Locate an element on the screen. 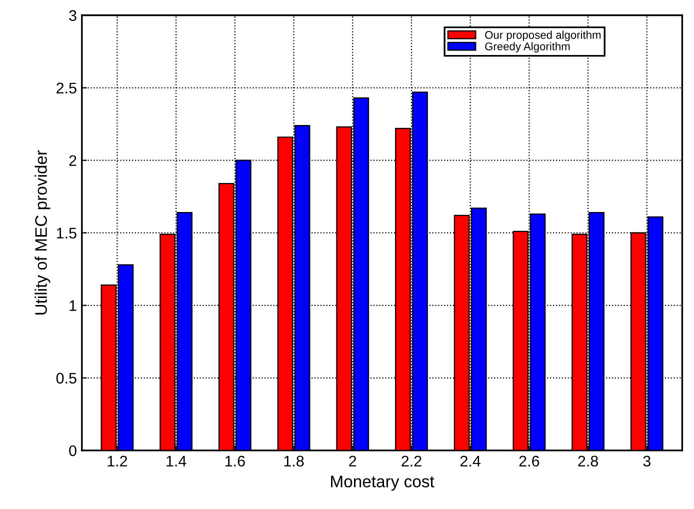 Image resolution: width=694 pixels, height=509 pixels. y-tick-label: 1 is located at coordinates (73, 305).